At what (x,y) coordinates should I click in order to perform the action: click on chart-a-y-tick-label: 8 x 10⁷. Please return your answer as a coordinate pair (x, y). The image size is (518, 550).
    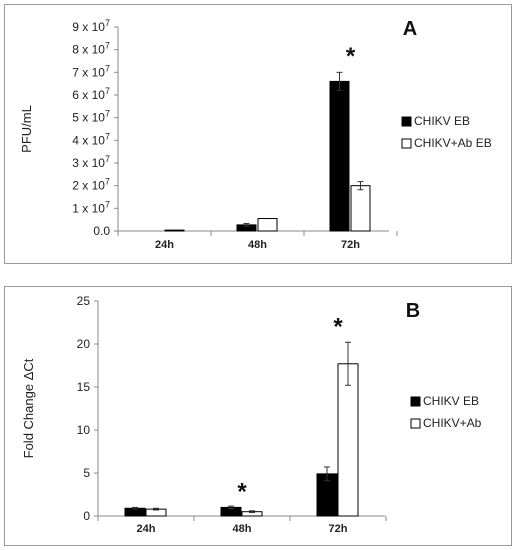
    Looking at the image, I should click on (91, 49).